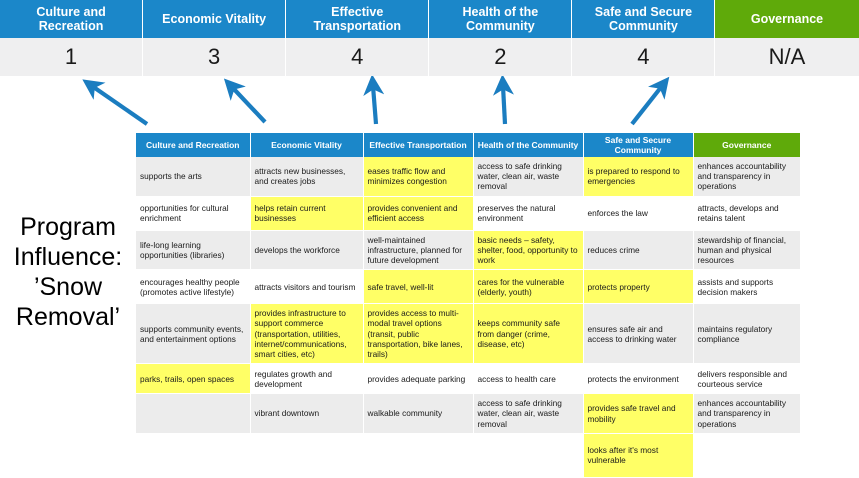  I want to click on score-header-health-of-the-community: Health of the Community, so click(501, 19).